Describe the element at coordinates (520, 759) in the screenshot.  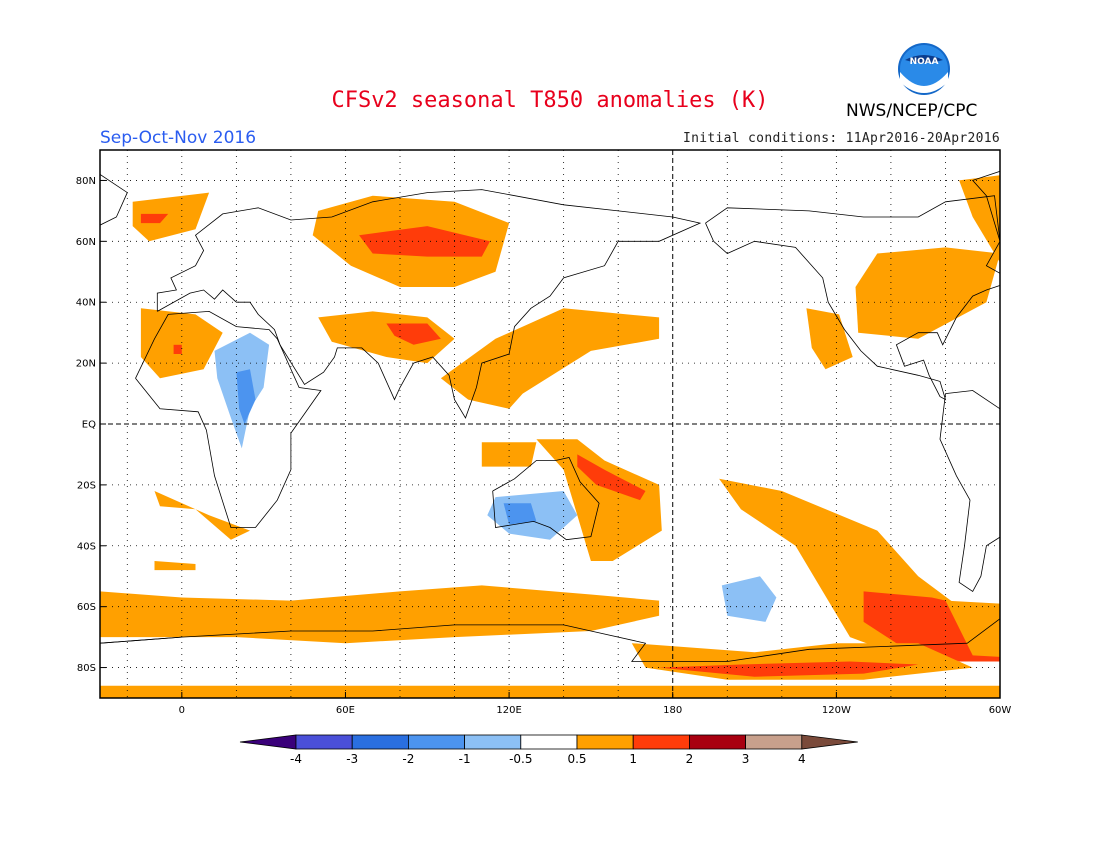
I see `colorbar-label: -0.5` at that location.